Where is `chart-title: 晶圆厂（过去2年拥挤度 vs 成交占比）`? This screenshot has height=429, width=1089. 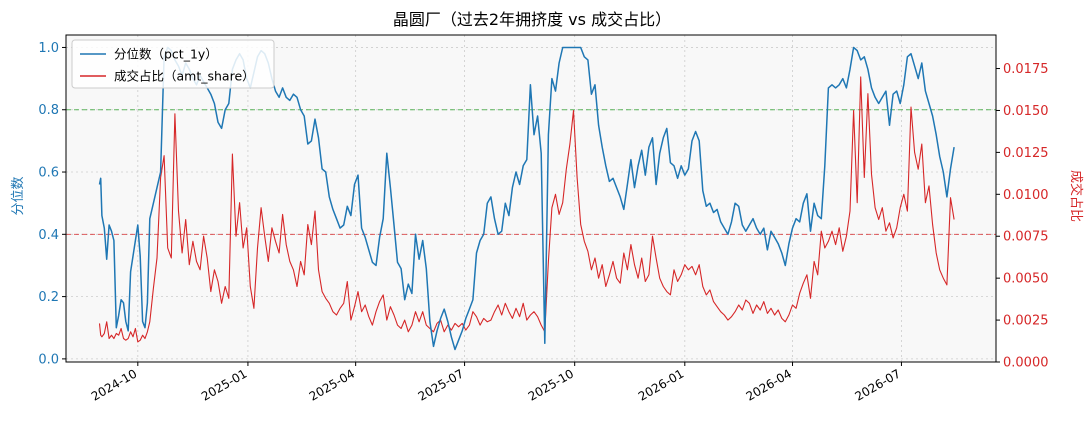 chart-title: 晶圆厂（过去2年拥挤度 vs 成交占比） is located at coordinates (532, 19).